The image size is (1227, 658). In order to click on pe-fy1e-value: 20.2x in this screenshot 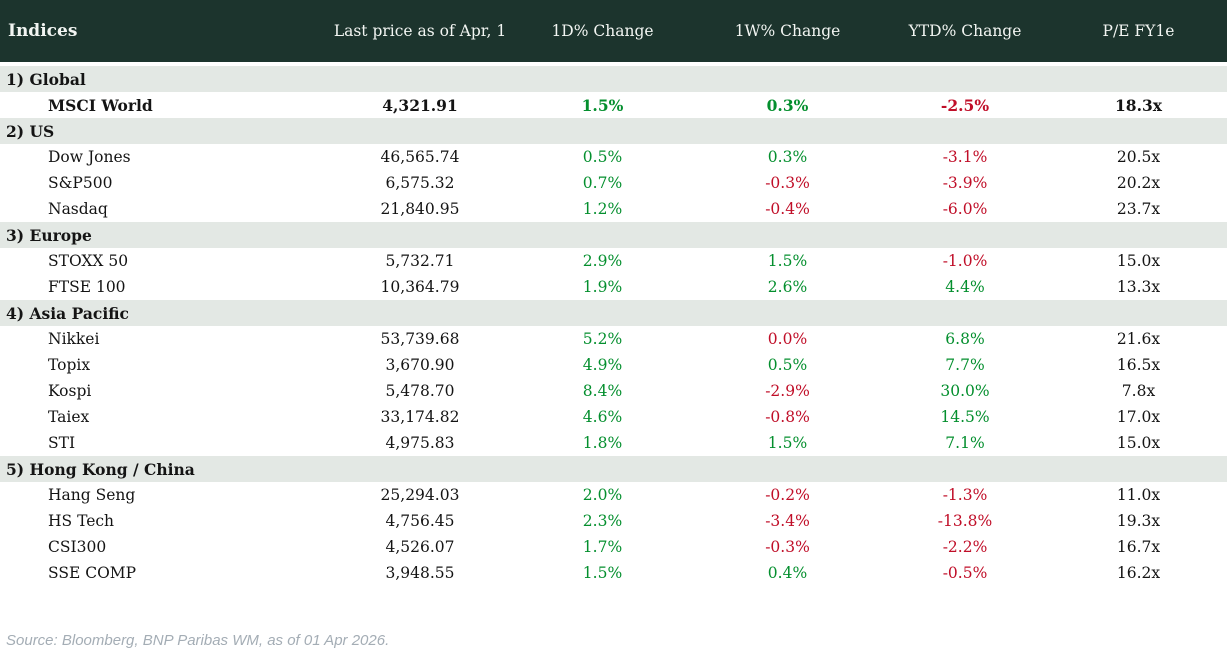, I will do `click(1138, 183)`.